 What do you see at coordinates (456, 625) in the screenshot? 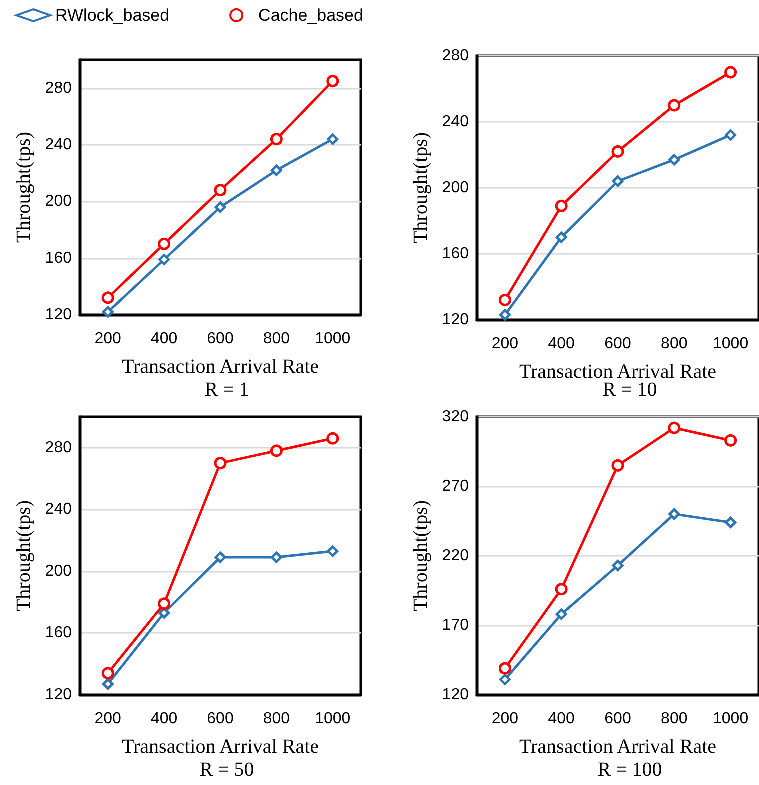
I see `y-tick-label: 170` at bounding box center [456, 625].